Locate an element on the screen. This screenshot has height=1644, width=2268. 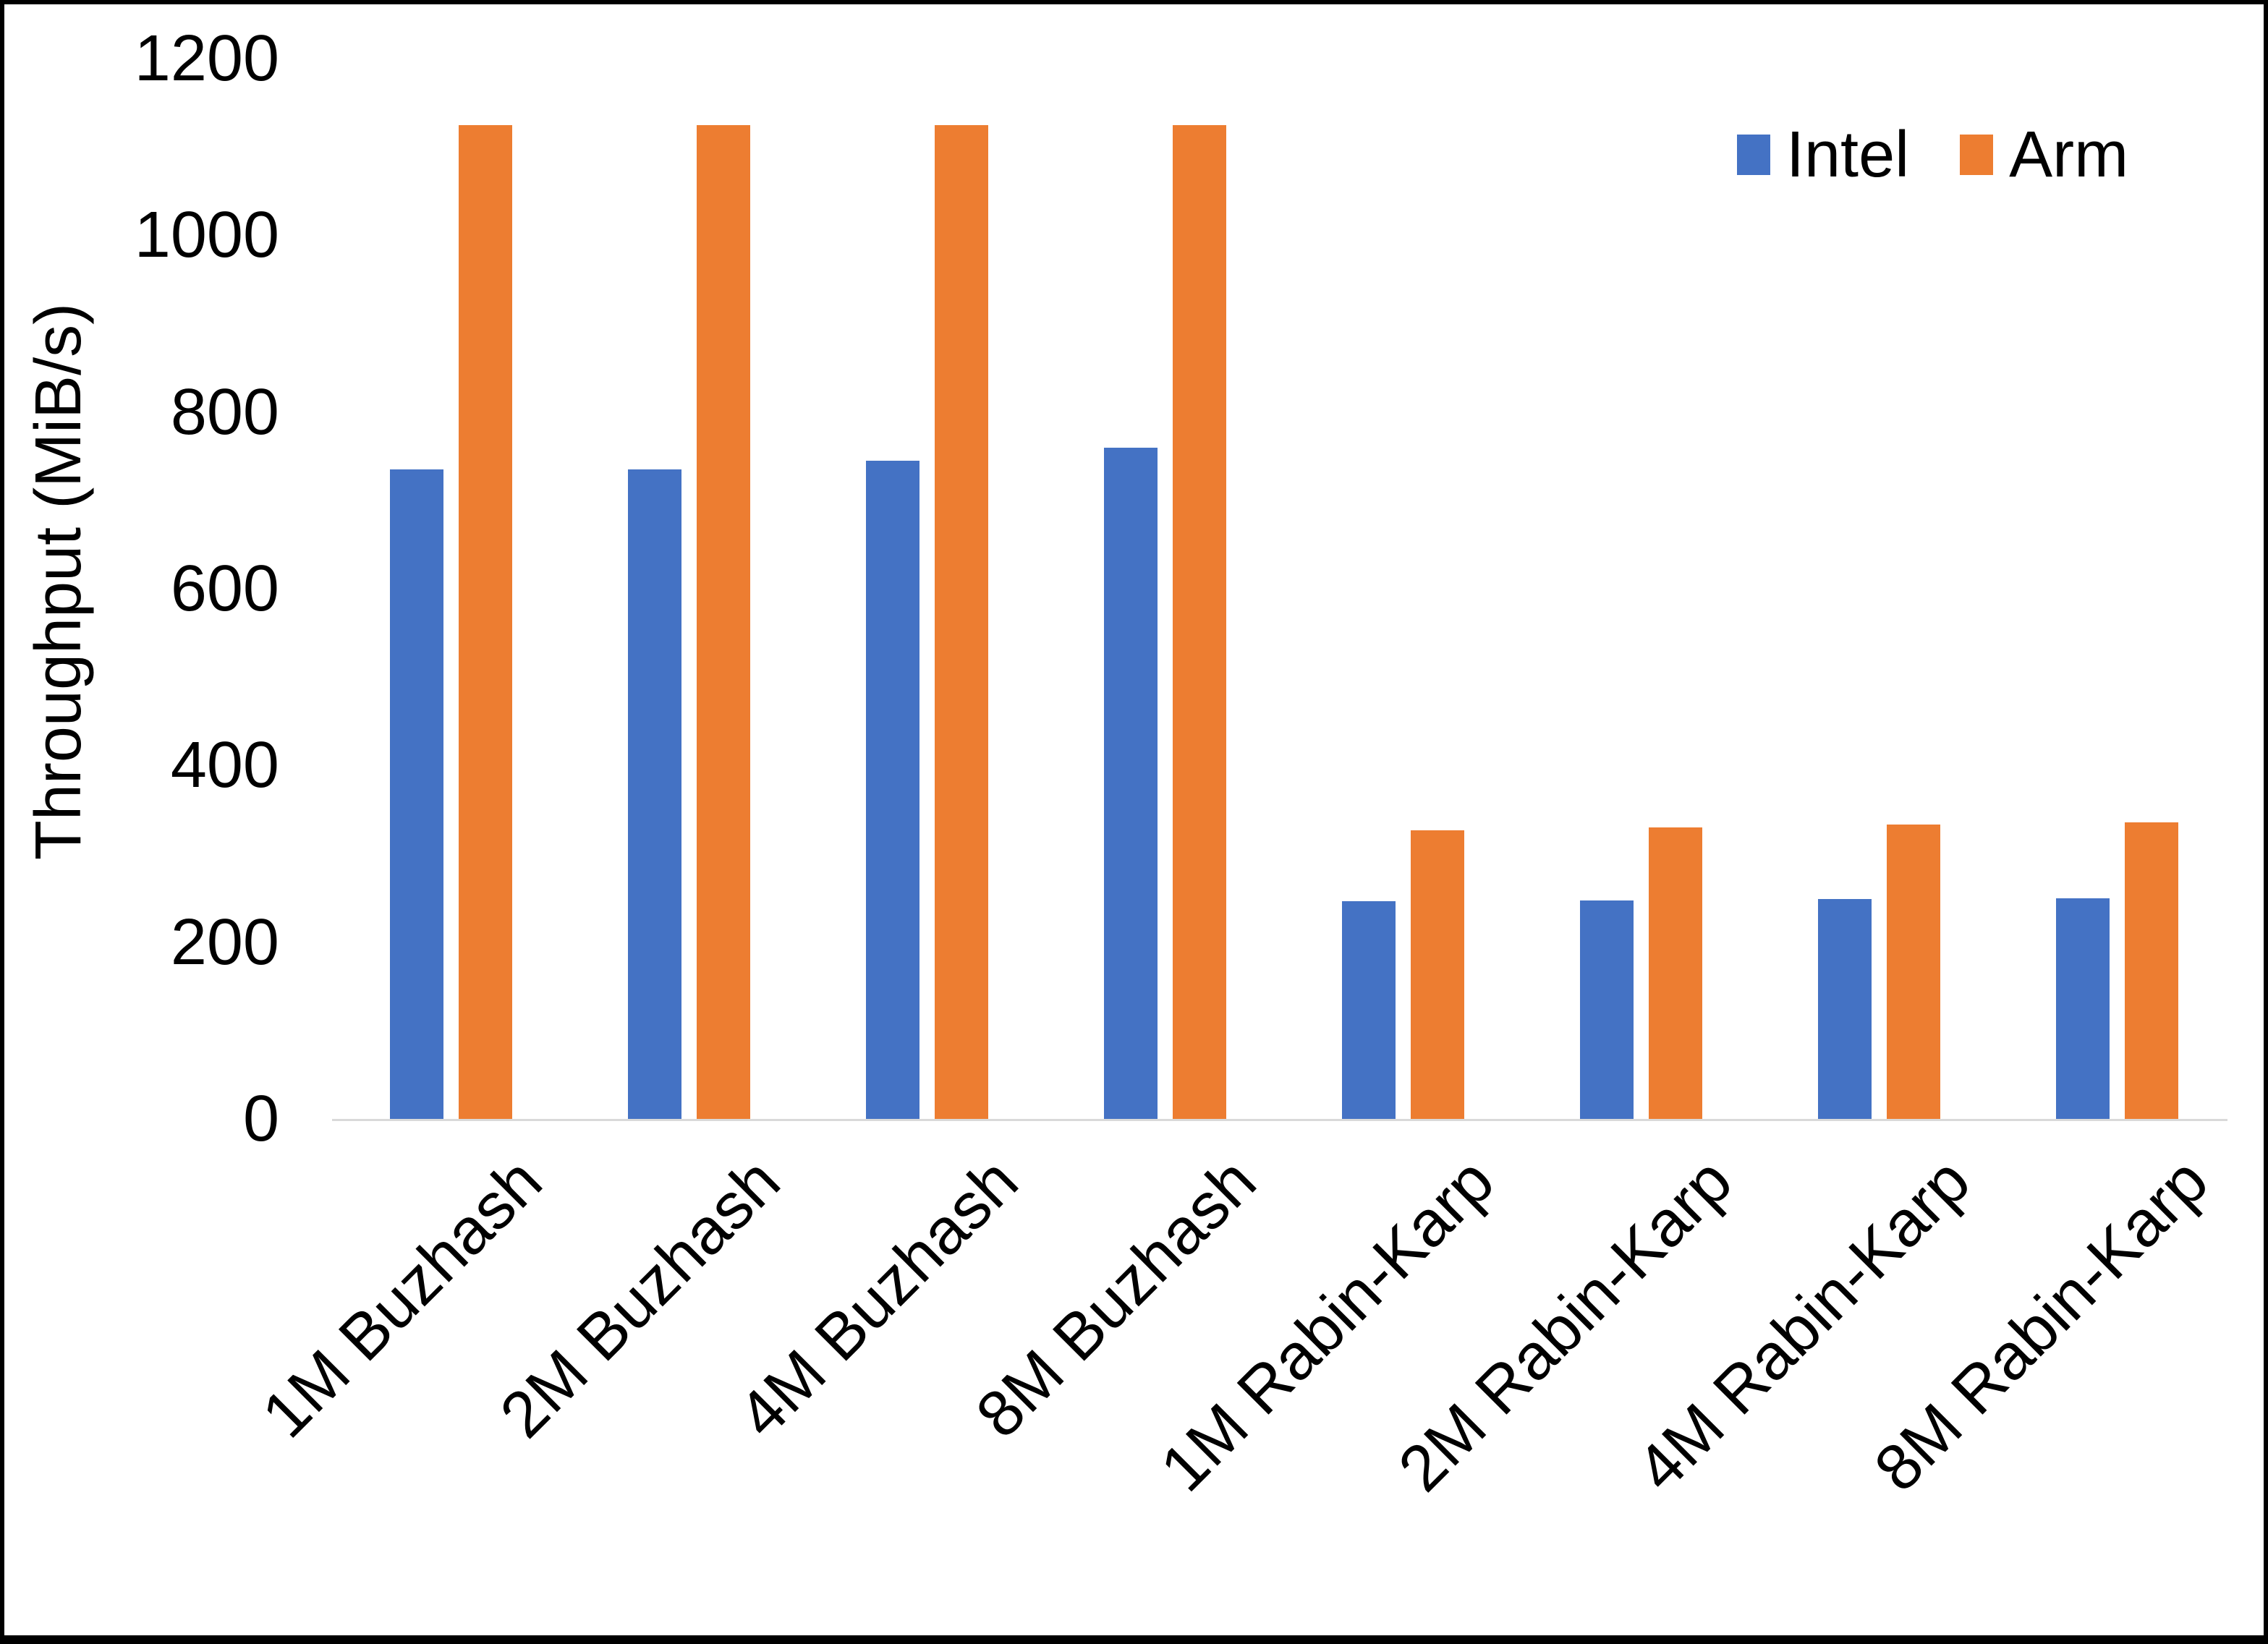
y-tick-label: 600 is located at coordinates (224, 589).